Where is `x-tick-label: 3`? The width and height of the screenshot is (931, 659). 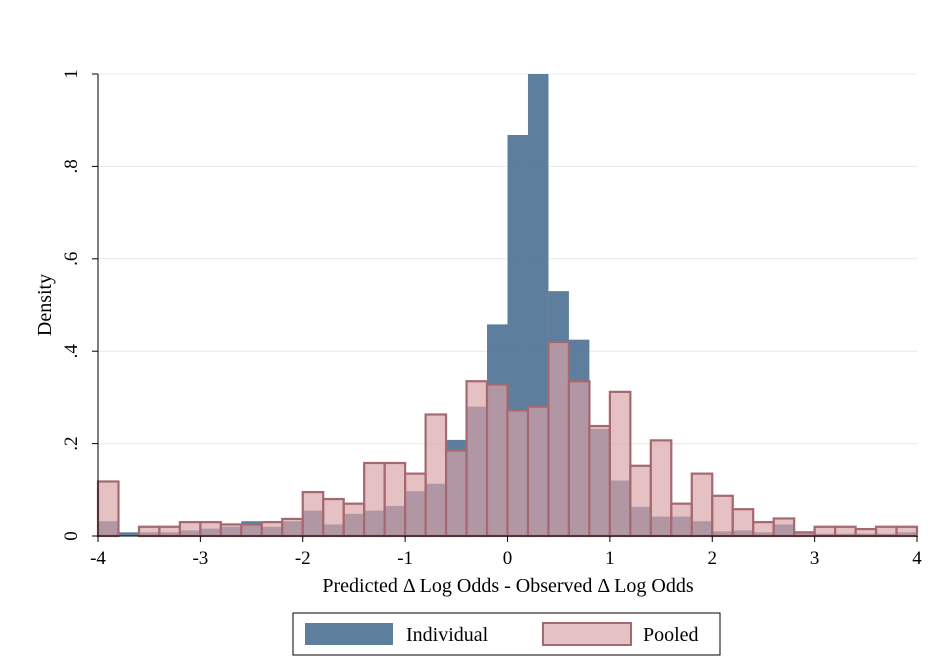 x-tick-label: 3 is located at coordinates (815, 558).